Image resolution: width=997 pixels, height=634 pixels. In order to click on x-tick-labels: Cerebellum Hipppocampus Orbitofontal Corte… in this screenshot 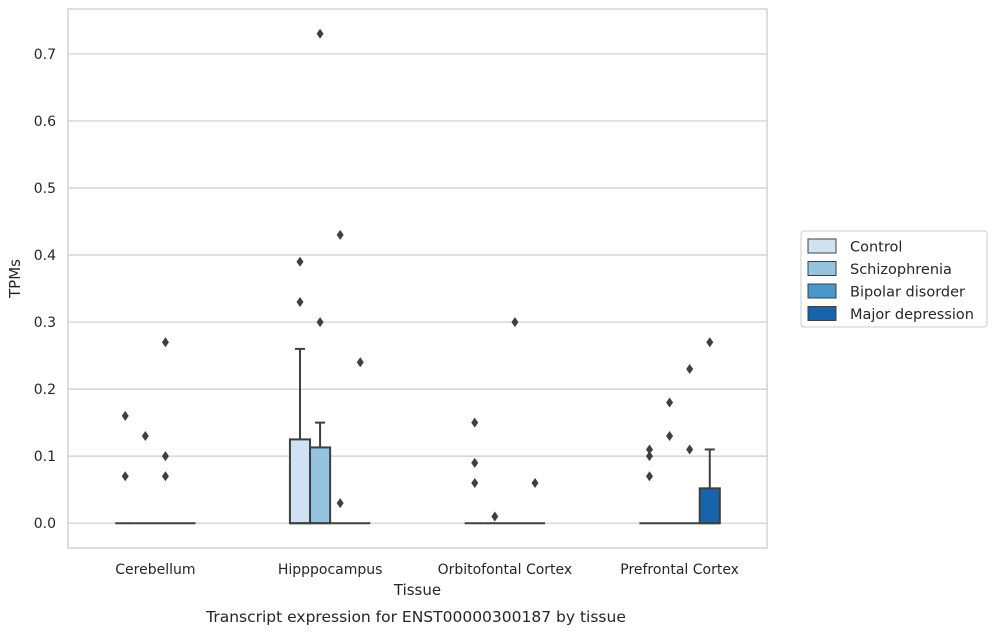, I will do `click(427, 570)`.